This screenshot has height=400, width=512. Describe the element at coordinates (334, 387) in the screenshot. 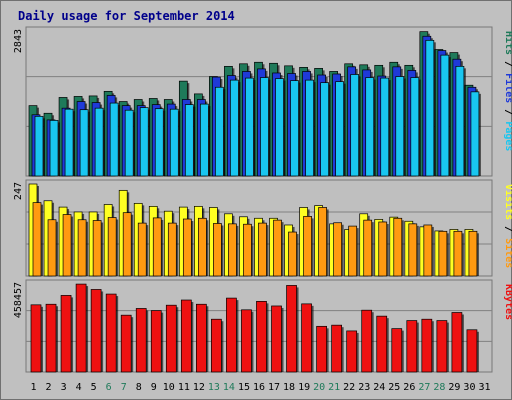

I see `day-label-21: 21` at that location.